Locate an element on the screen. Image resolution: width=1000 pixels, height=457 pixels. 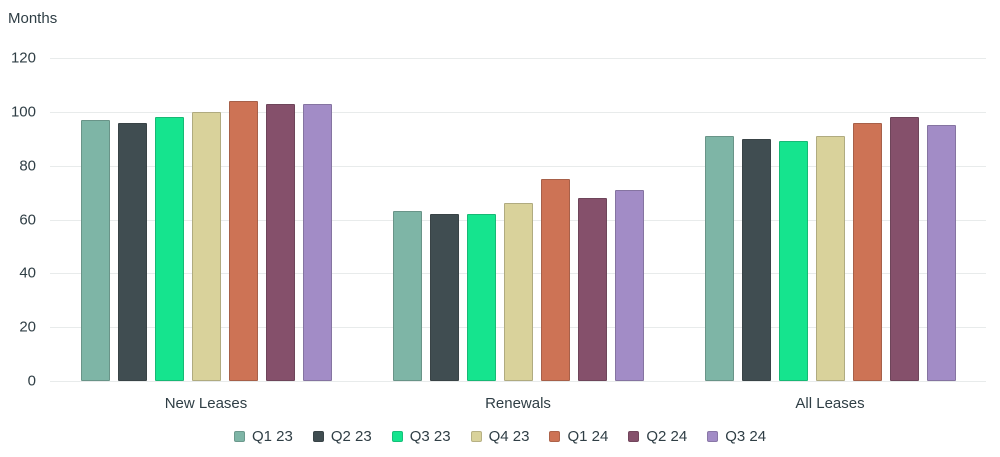
legend-label: Q1 23 is located at coordinates (272, 436).